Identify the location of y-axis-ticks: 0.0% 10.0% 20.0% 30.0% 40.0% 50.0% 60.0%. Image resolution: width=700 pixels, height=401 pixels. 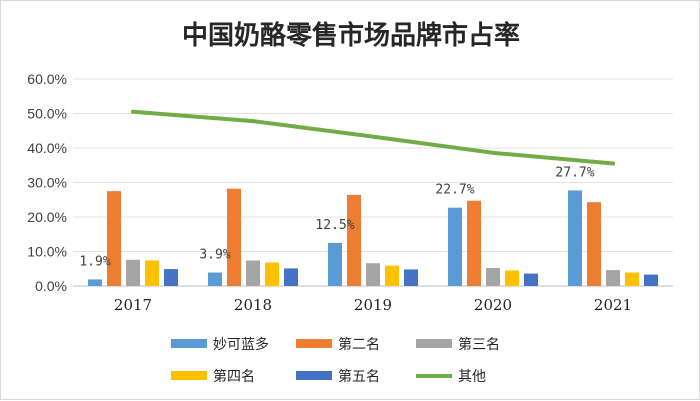
(47, 182).